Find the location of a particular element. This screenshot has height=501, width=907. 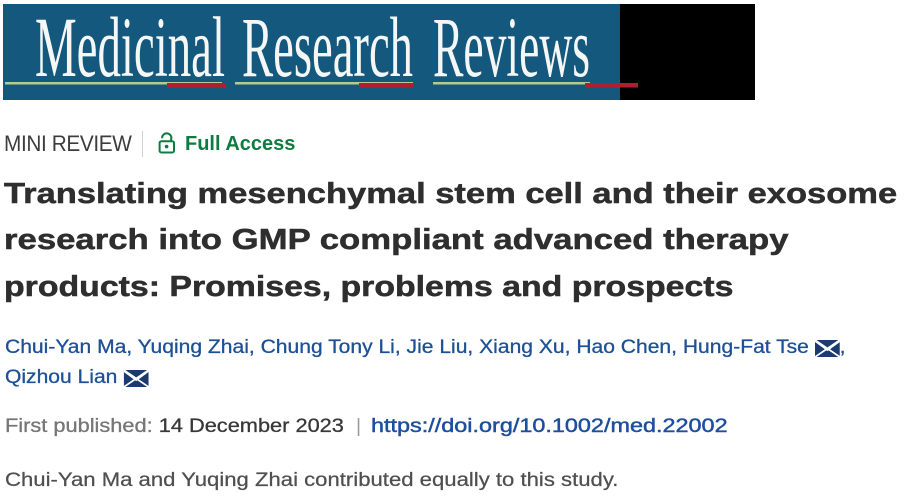

svg-text: Research is located at coordinates (327, 49).